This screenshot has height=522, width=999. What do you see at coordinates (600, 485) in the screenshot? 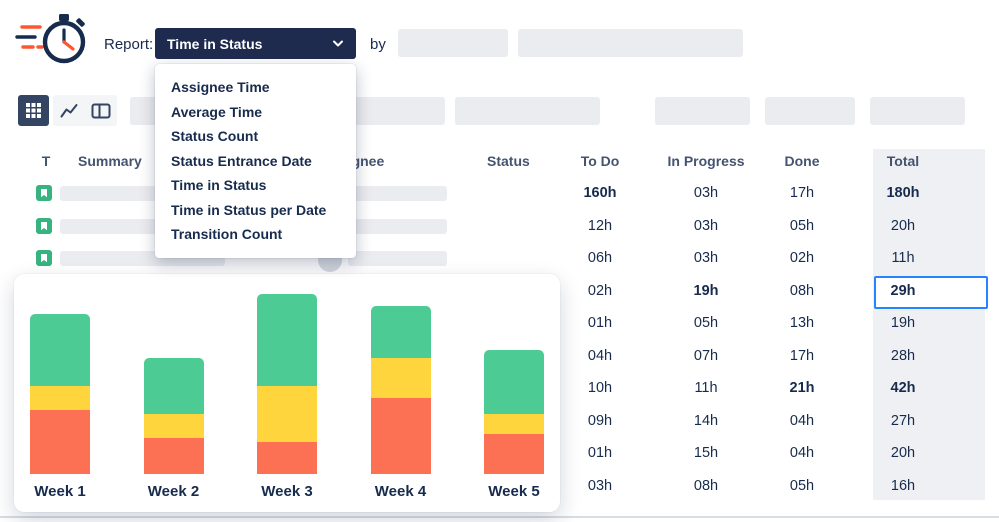
I see `cell-todo-row-10: 03h` at bounding box center [600, 485].